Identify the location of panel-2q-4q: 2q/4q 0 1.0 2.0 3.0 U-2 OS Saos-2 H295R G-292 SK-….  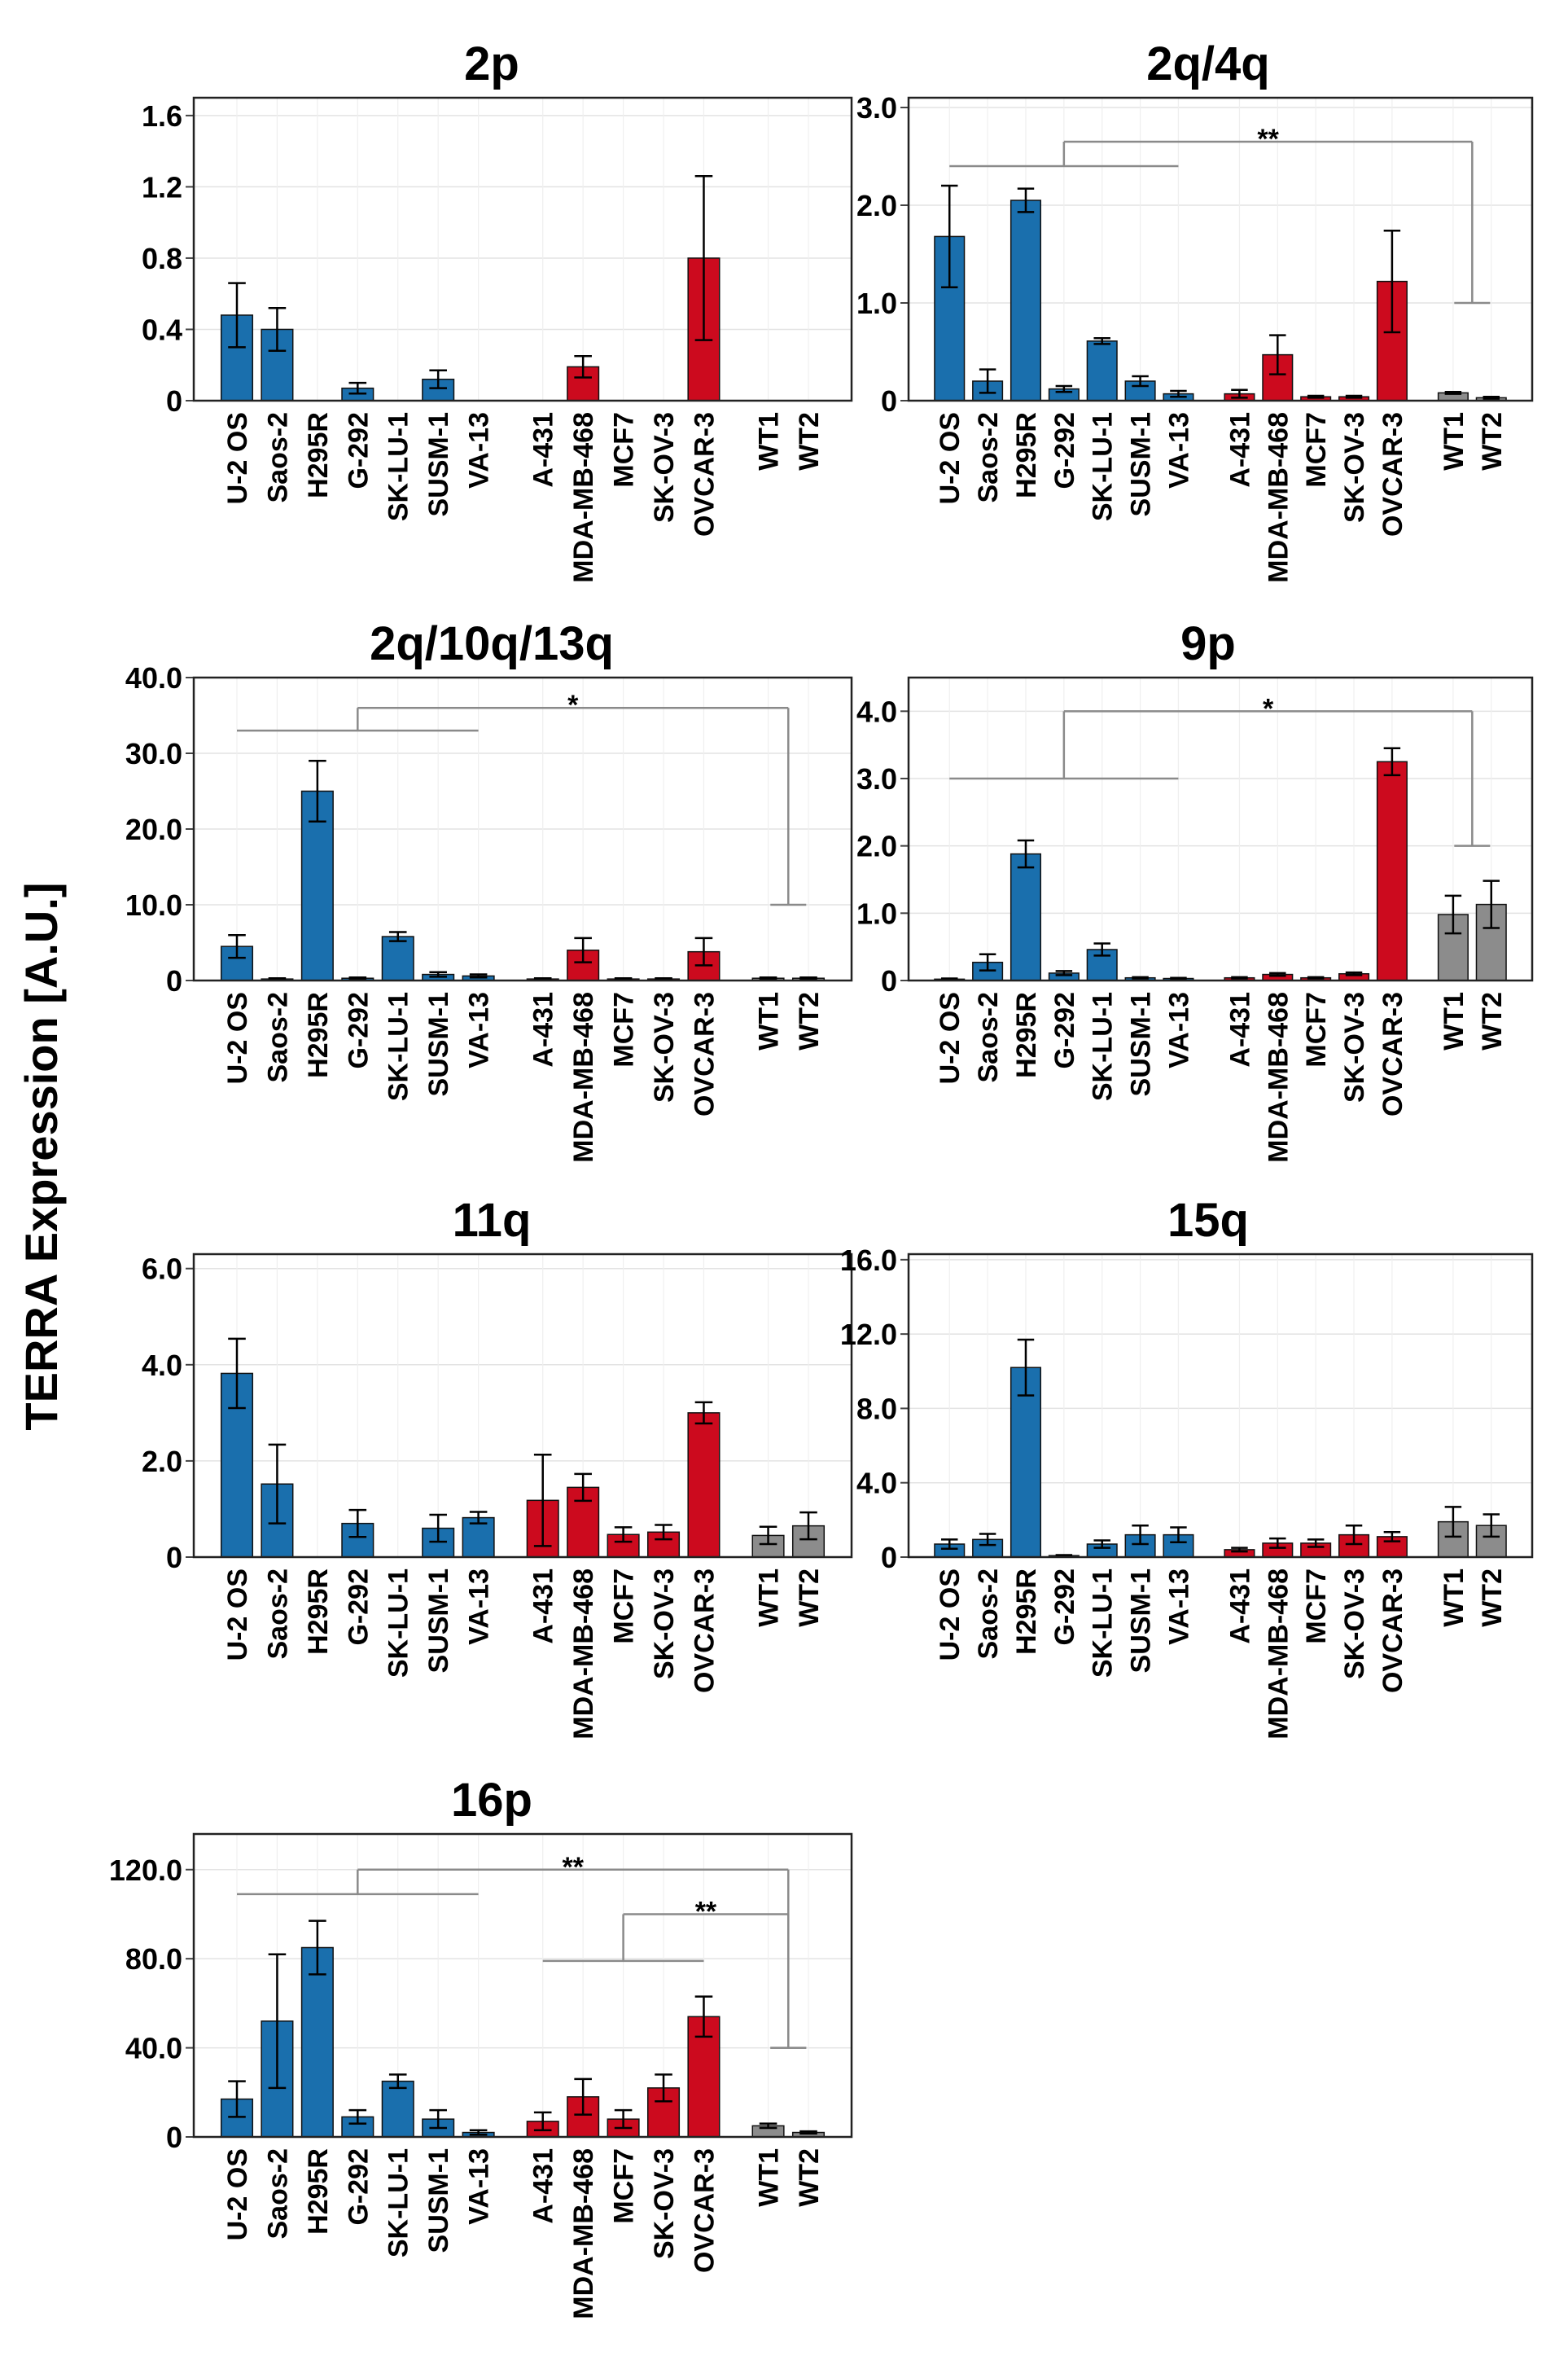
(1195, 310).